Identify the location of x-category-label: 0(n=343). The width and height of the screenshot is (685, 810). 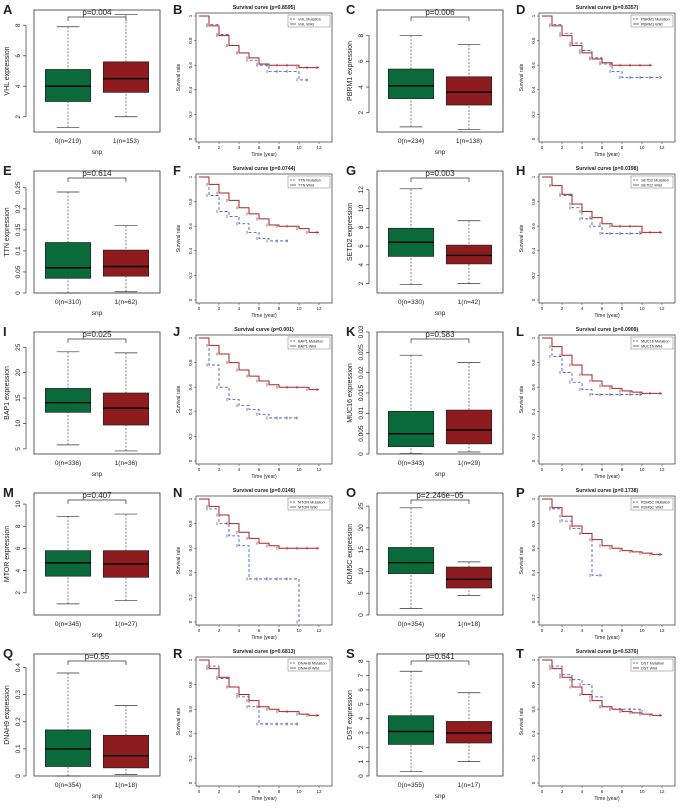
(411, 463).